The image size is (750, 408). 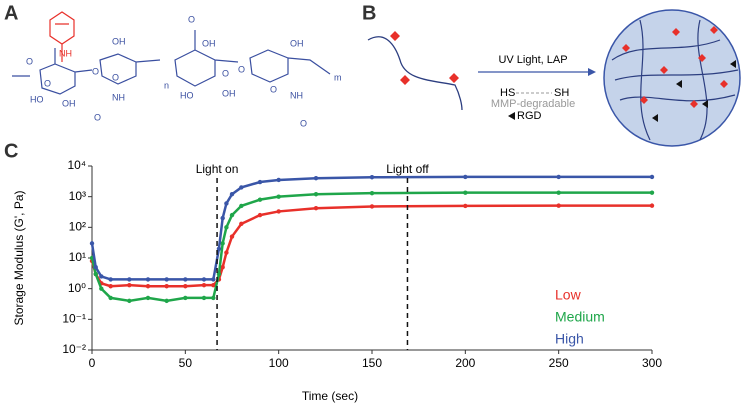 What do you see at coordinates (561, 93) in the screenshot?
I see `thiol-label: SH` at bounding box center [561, 93].